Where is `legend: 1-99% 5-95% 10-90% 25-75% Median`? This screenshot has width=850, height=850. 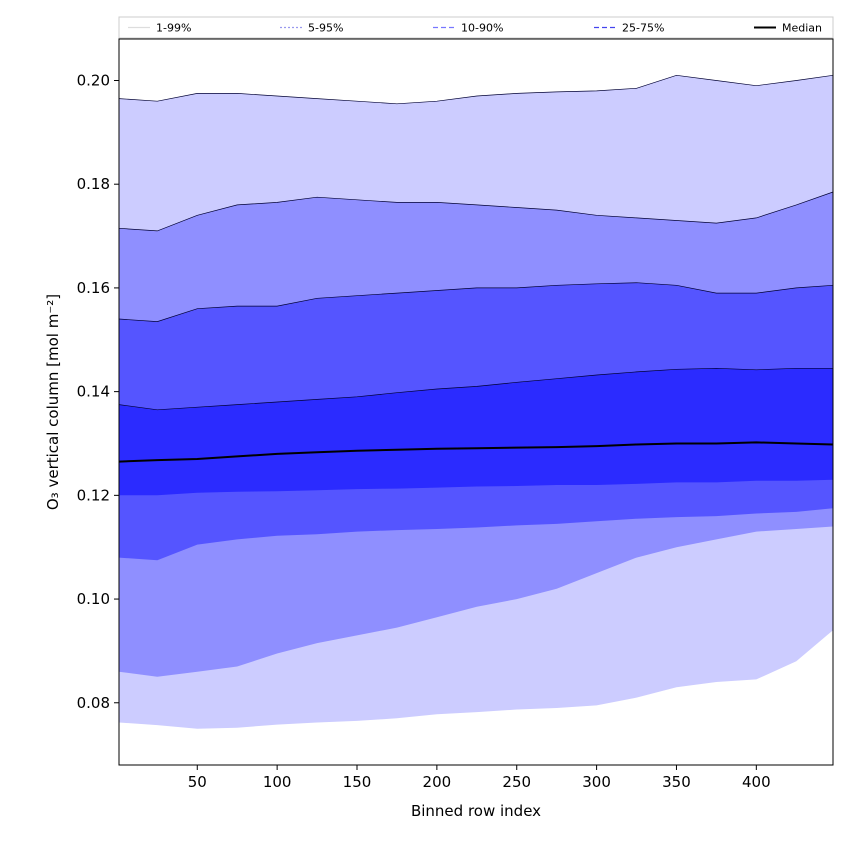 legend: 1-99% 5-95% 10-90% 25-75% Median is located at coordinates (476, 27).